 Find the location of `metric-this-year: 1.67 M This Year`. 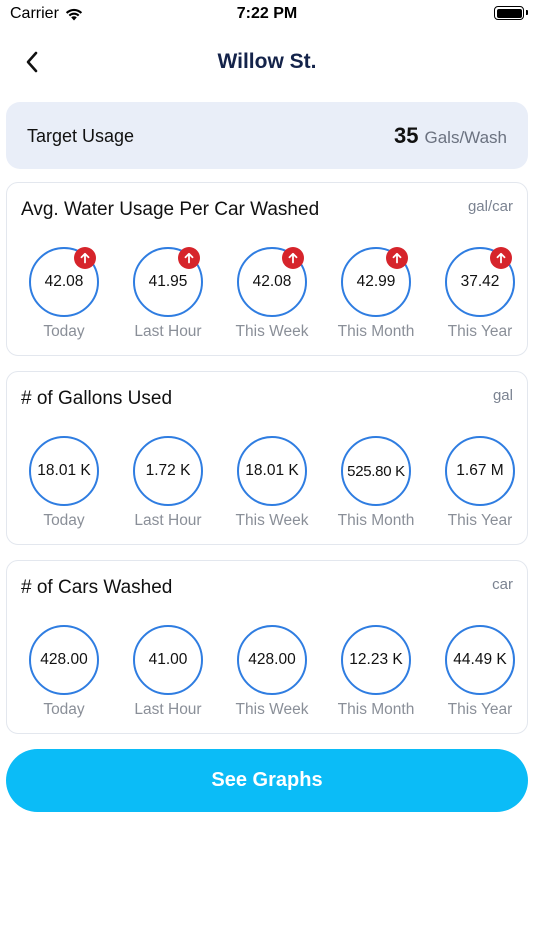

metric-this-year: 1.67 M This Year is located at coordinates (480, 486).